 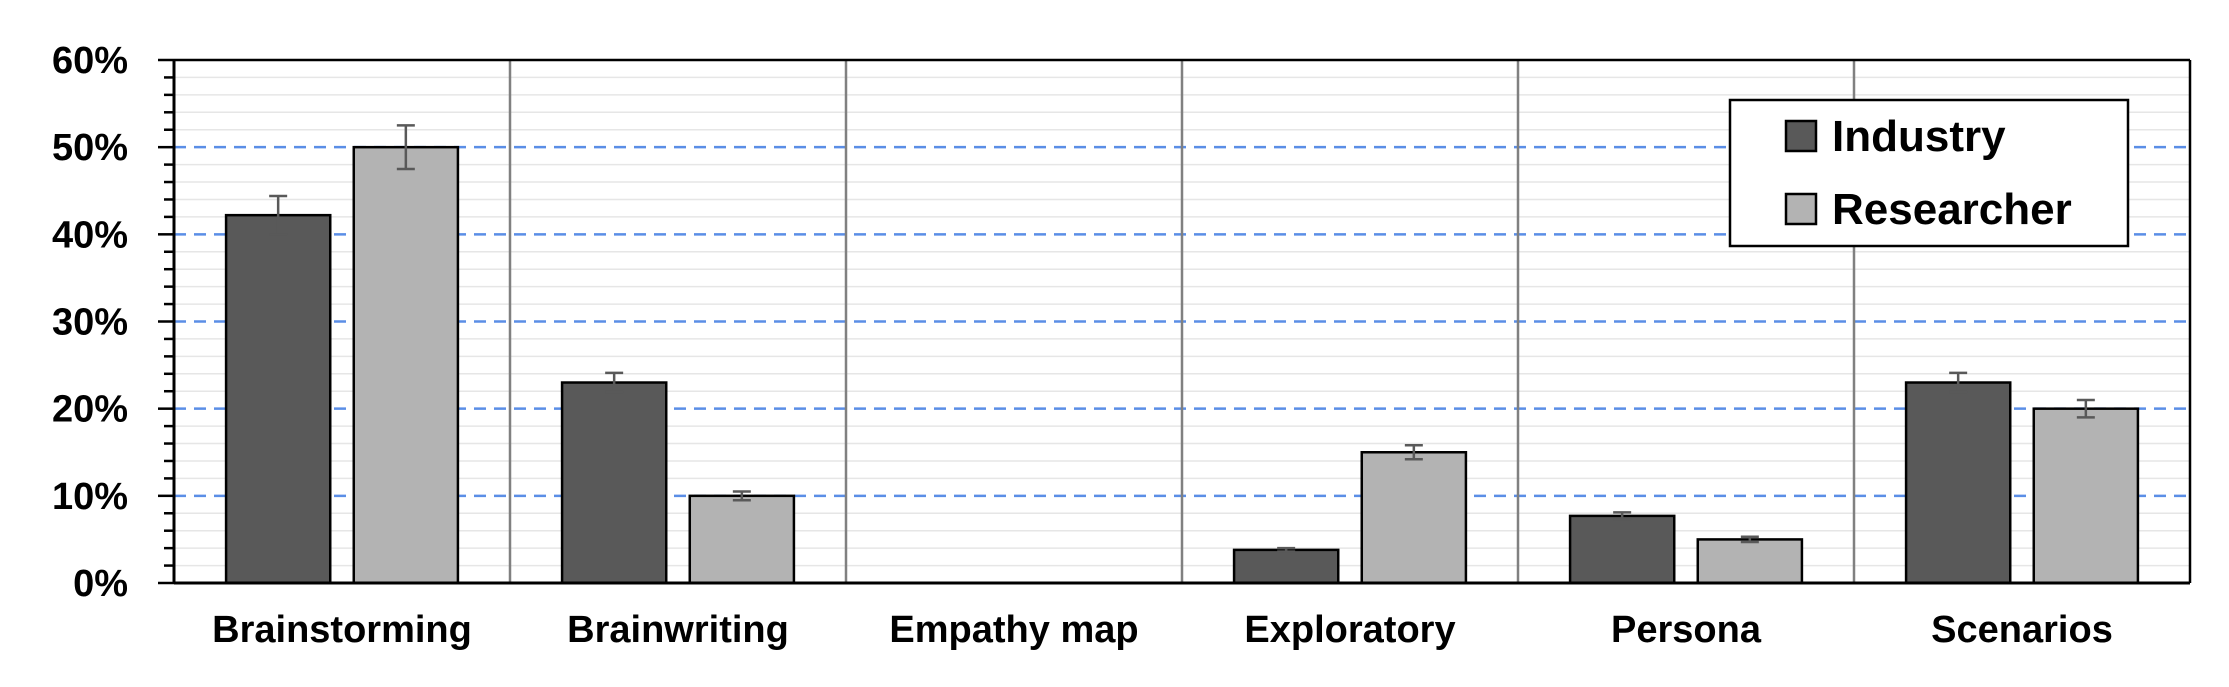 What do you see at coordinates (614, 483) in the screenshot?
I see `bar-industry-brainwriting` at bounding box center [614, 483].